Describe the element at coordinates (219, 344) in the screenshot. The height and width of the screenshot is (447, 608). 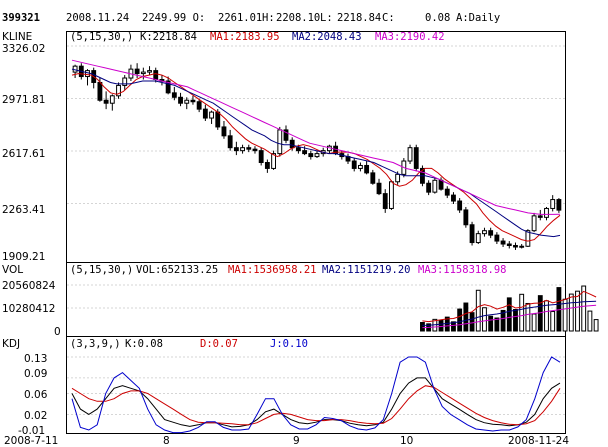
I see `kdj-d-legend: D:0.07` at that location.